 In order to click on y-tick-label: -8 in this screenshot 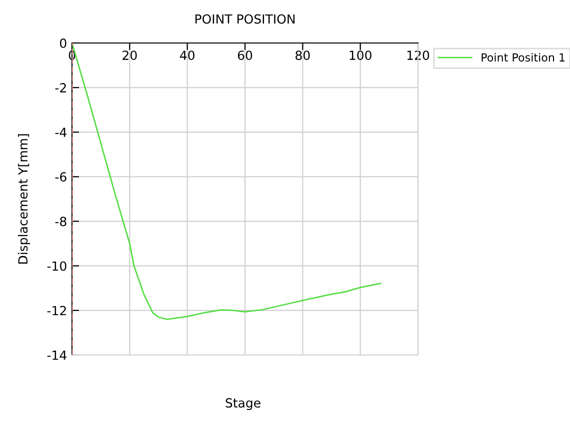, I will do `click(60, 221)`.